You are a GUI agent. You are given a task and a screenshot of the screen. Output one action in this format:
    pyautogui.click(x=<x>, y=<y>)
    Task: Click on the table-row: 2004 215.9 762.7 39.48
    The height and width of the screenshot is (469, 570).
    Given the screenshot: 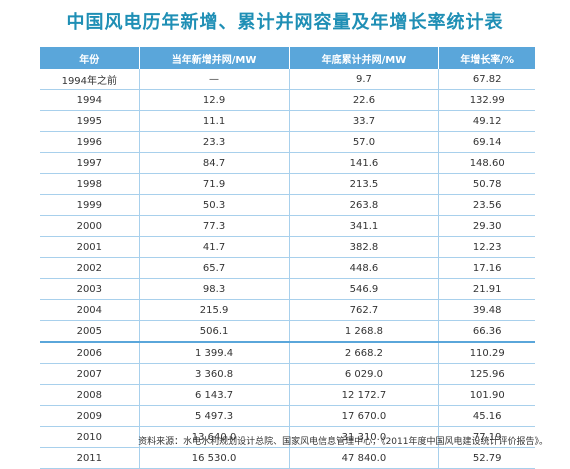 What is the action you would take?
    pyautogui.click(x=287, y=310)
    